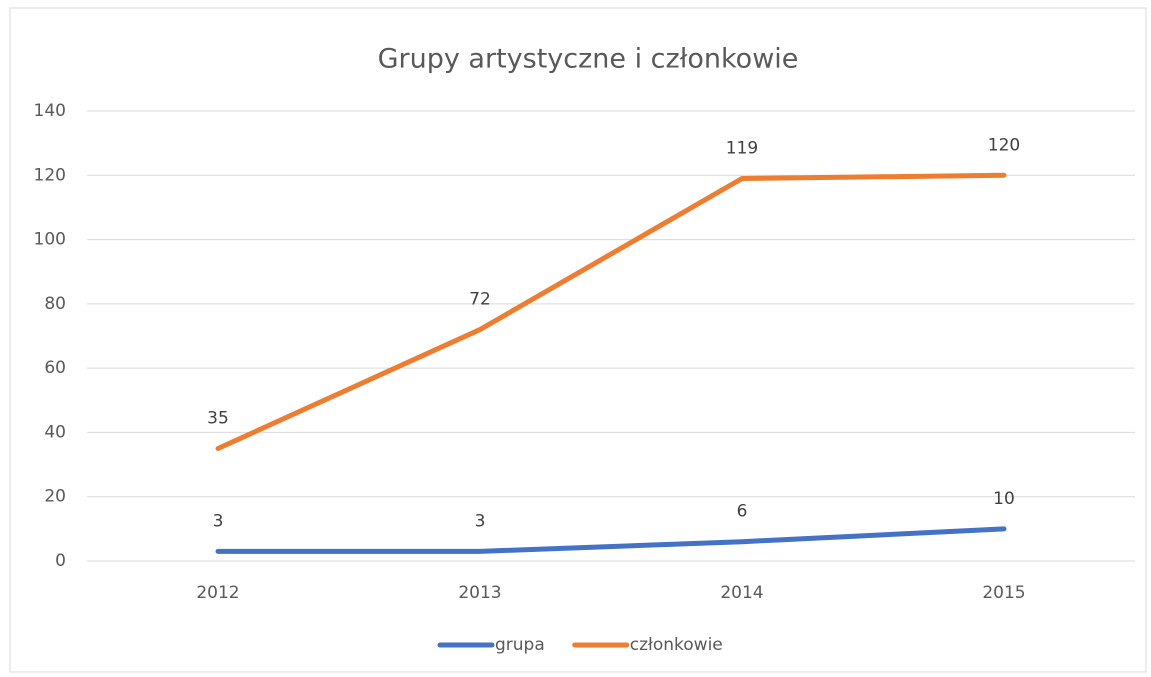 The width and height of the screenshot is (1151, 677). What do you see at coordinates (217, 593) in the screenshot?
I see `x-tick-label: 2012` at bounding box center [217, 593].